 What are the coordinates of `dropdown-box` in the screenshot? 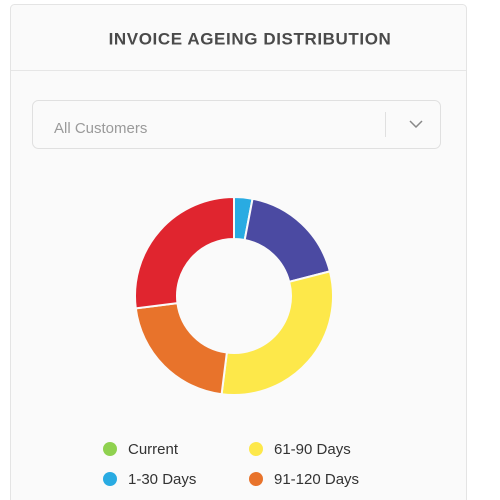 It's located at (236, 124).